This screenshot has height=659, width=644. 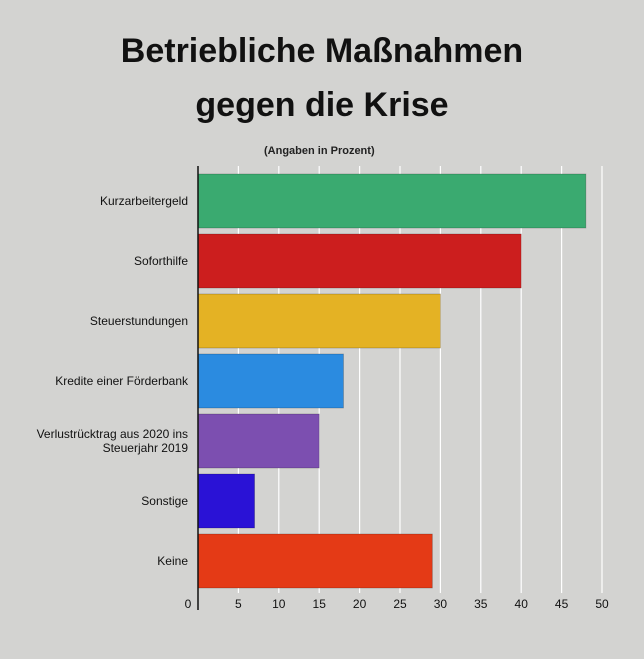 I want to click on x-tick-label-10: 10, so click(x=279, y=604).